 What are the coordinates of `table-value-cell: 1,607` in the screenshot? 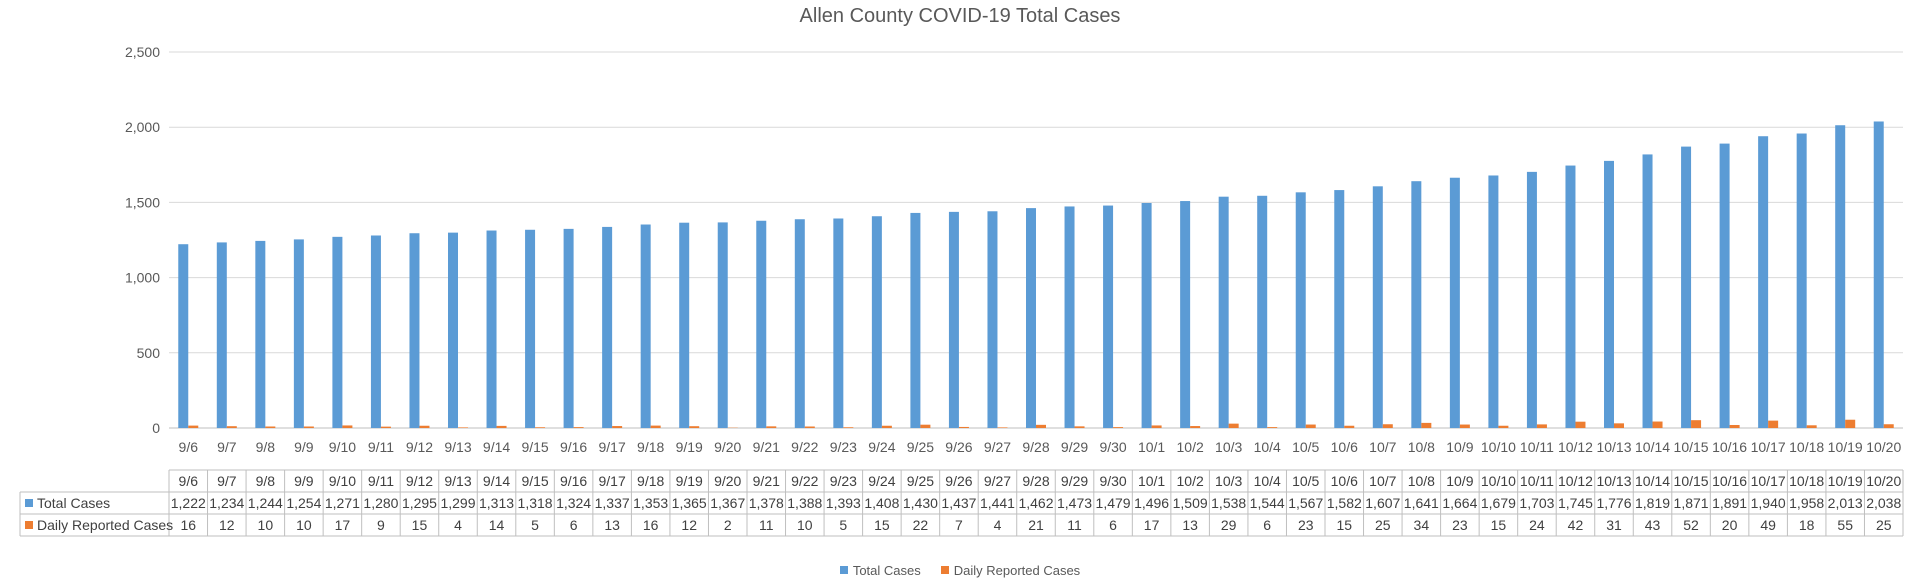 It's located at (1382, 503).